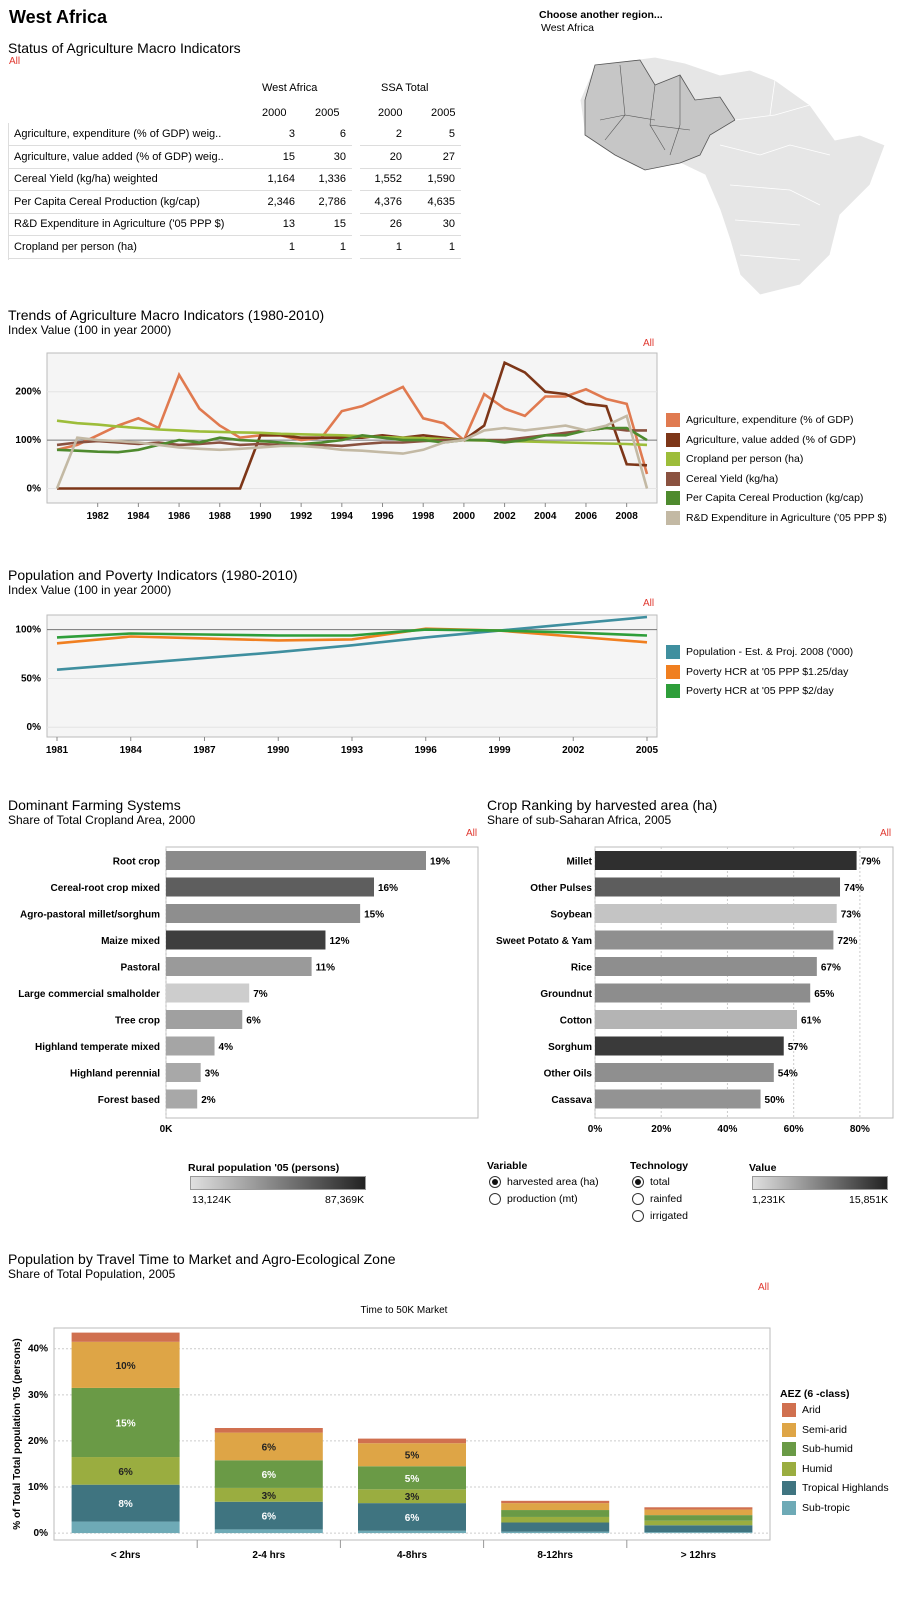  What do you see at coordinates (820, 1183) in the screenshot?
I see `value-gradient` at bounding box center [820, 1183].